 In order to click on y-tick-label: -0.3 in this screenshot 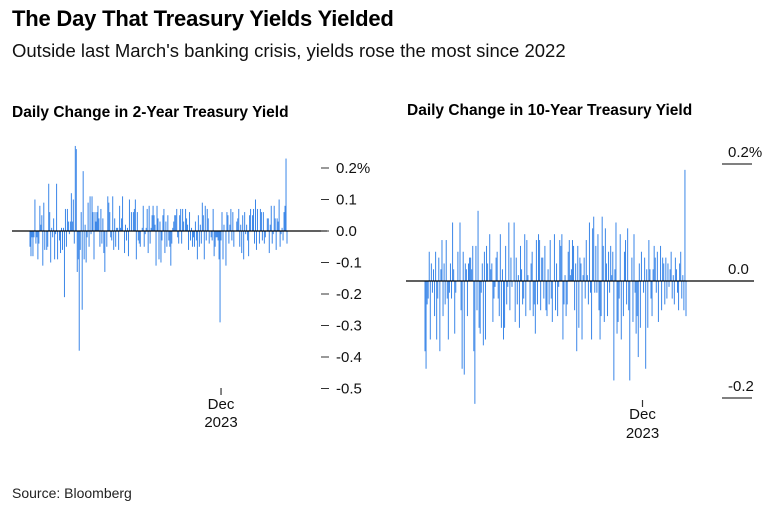, I will do `click(349, 326)`.